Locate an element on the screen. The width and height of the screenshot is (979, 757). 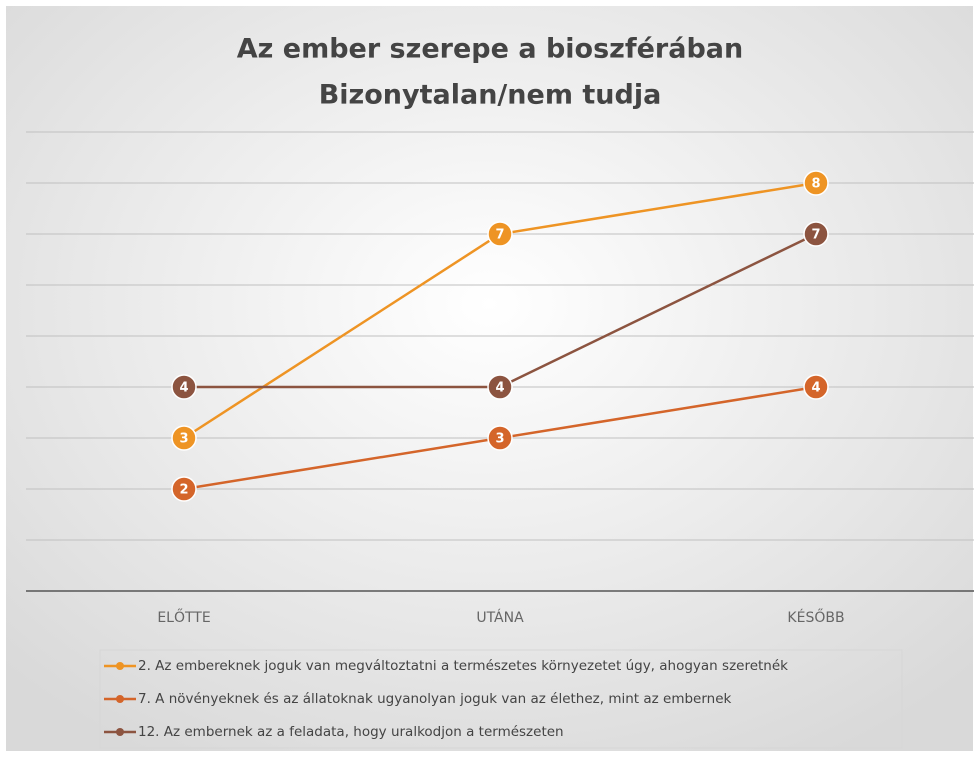
data-label: 8 is located at coordinates (815, 184).